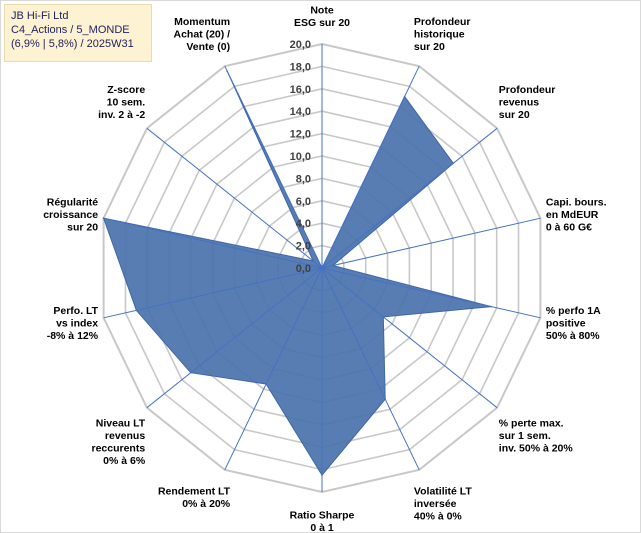 The height and width of the screenshot is (533, 641). What do you see at coordinates (438, 516) in the screenshot?
I see `axis-label-line: 40% à 0%` at bounding box center [438, 516].